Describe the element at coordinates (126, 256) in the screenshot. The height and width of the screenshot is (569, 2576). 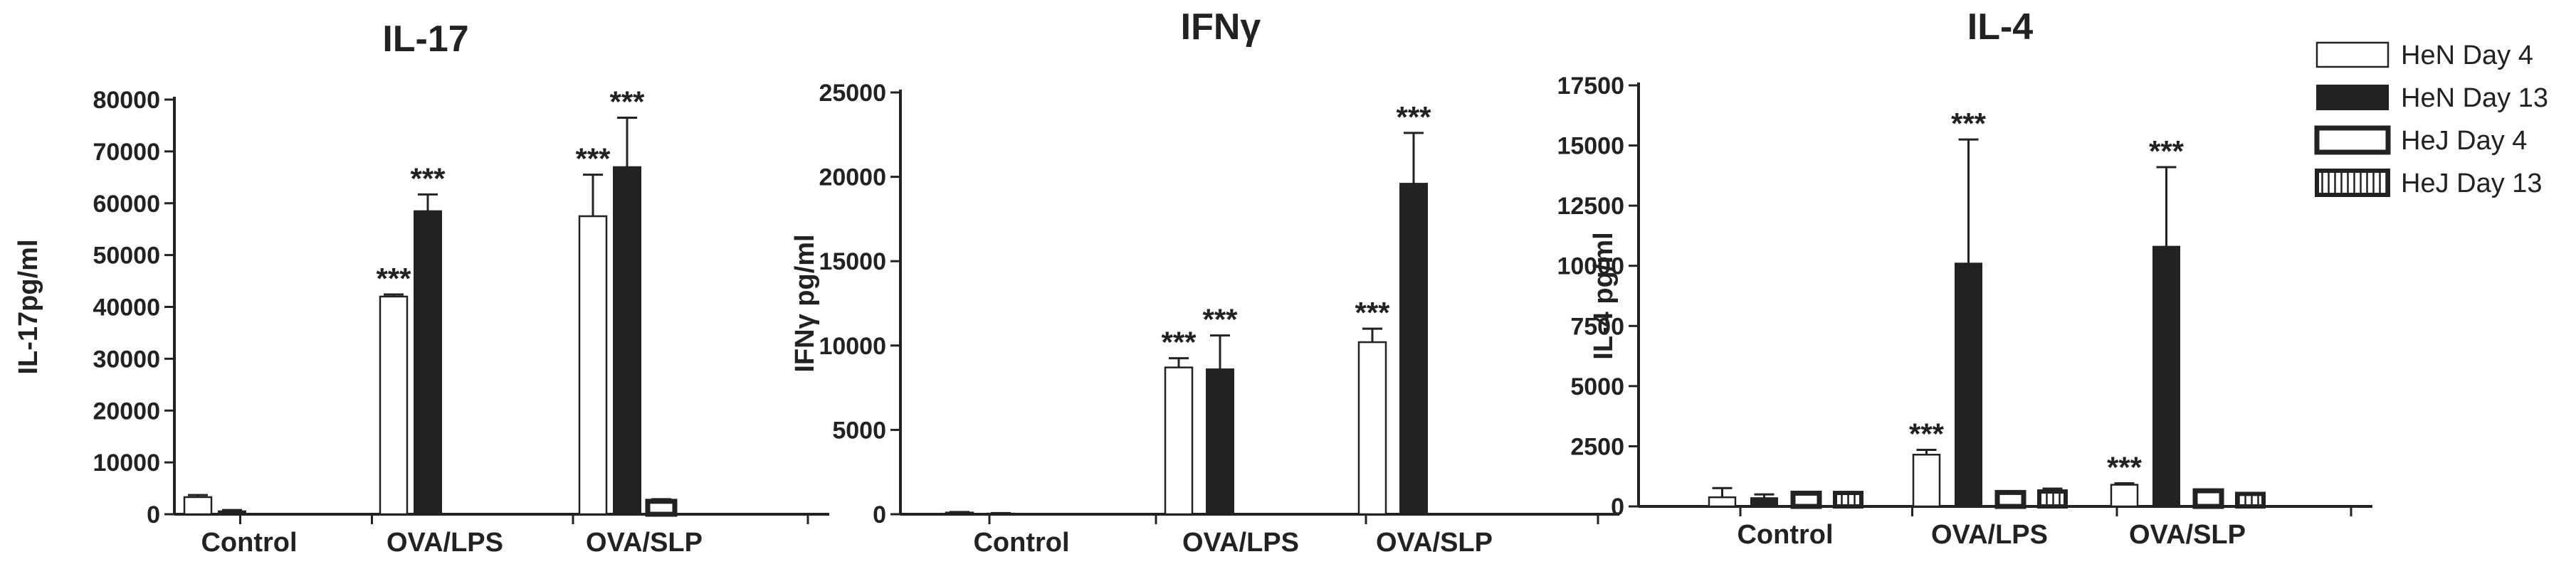
I see `y-tick-label: 50000` at that location.